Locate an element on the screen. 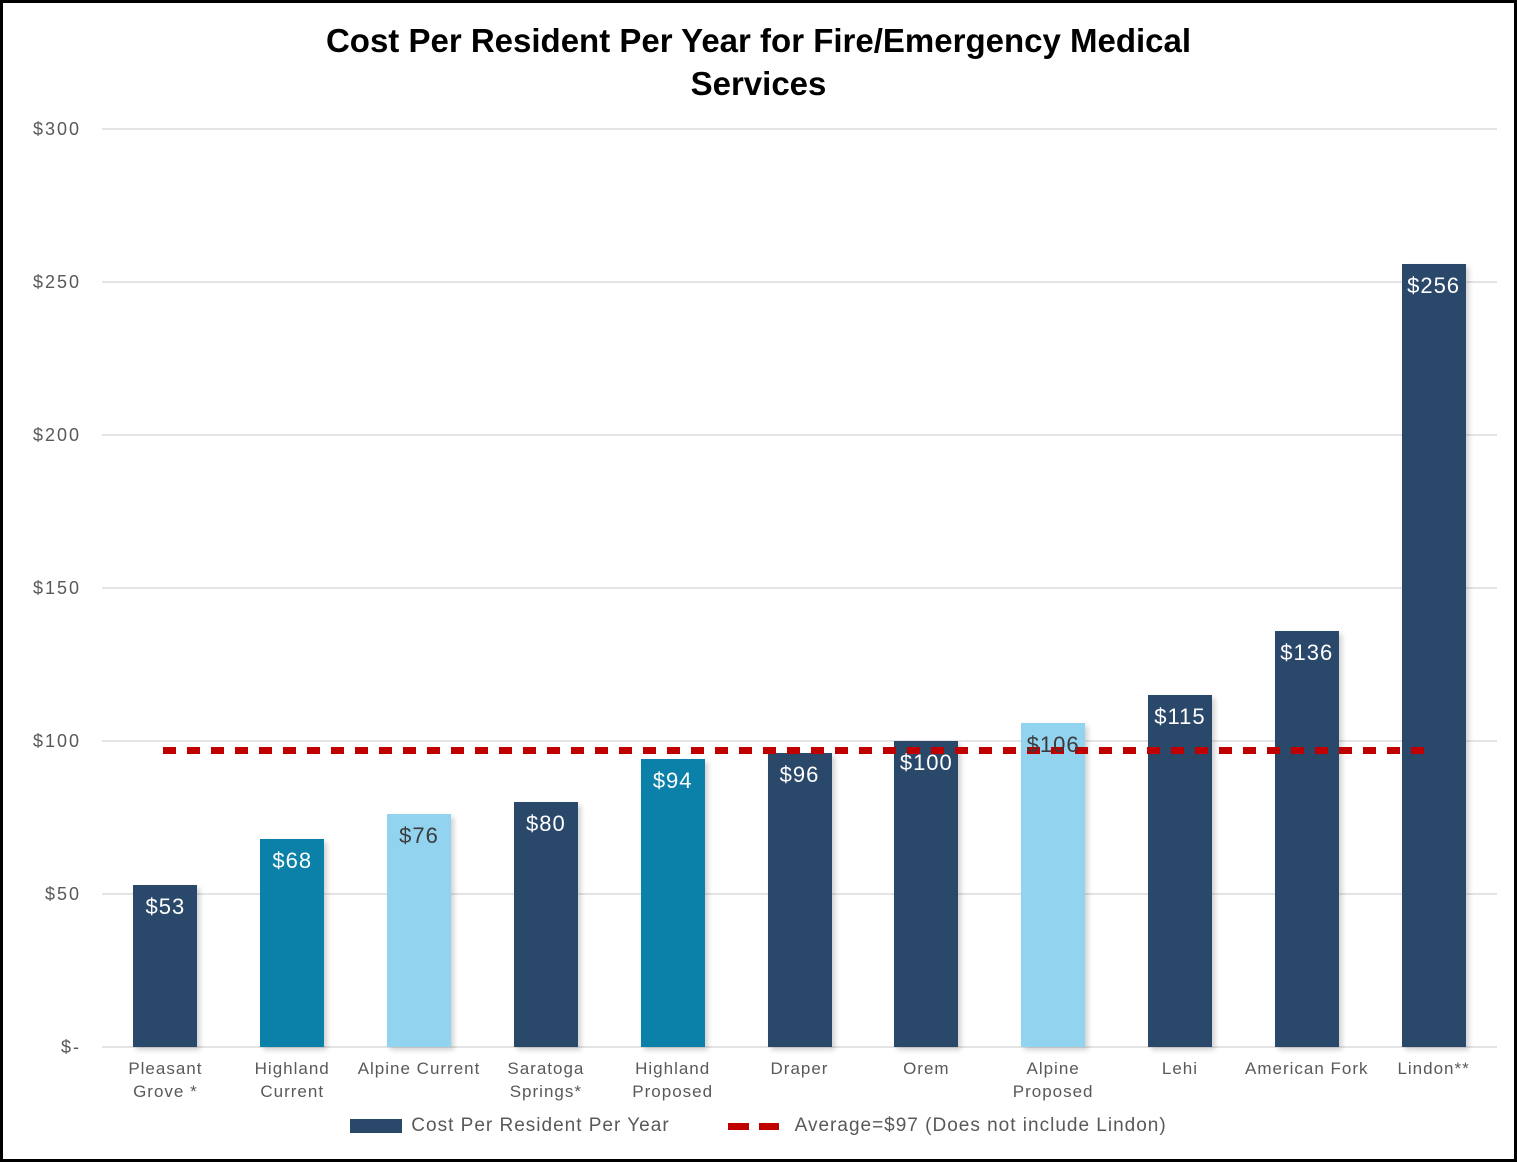 The image size is (1517, 1162). y-axis-tick-label: $150 is located at coordinates (56, 588).